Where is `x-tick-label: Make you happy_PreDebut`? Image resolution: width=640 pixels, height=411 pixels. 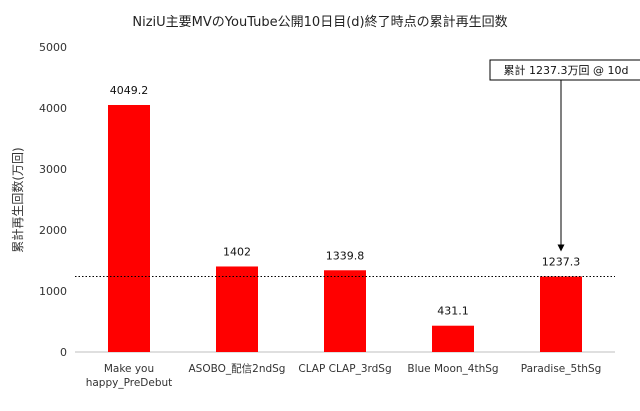 x-tick-label: Make you happy_PreDebut is located at coordinates (129, 376).